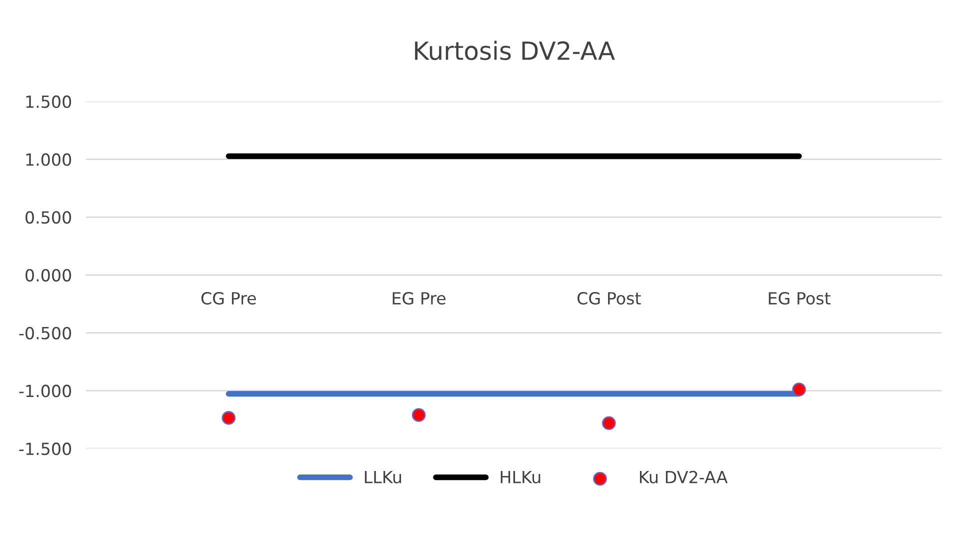  I want to click on x-tick-label: CG Pre, so click(228, 298).